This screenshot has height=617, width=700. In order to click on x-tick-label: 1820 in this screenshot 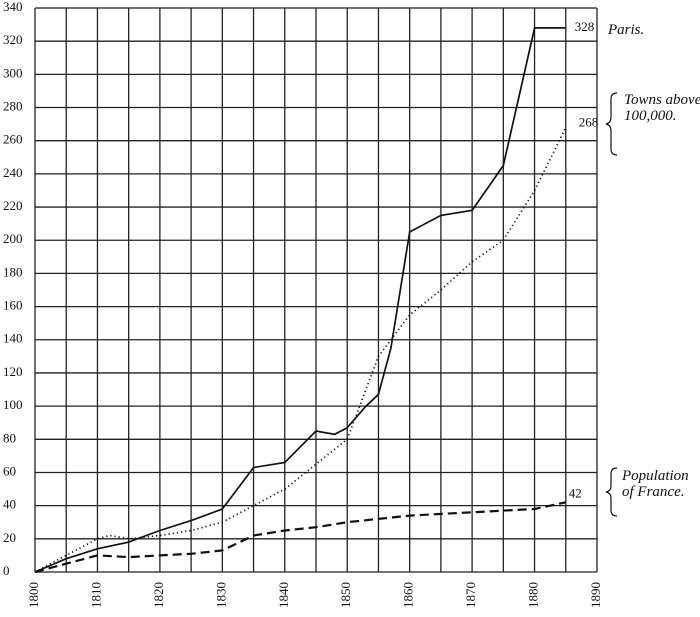, I will do `click(158, 595)`.